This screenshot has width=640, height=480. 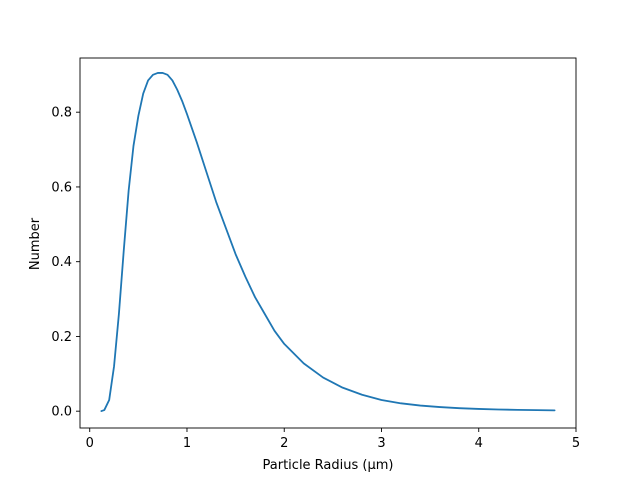 What do you see at coordinates (479, 443) in the screenshot?
I see `x-tick-label: 4` at bounding box center [479, 443].